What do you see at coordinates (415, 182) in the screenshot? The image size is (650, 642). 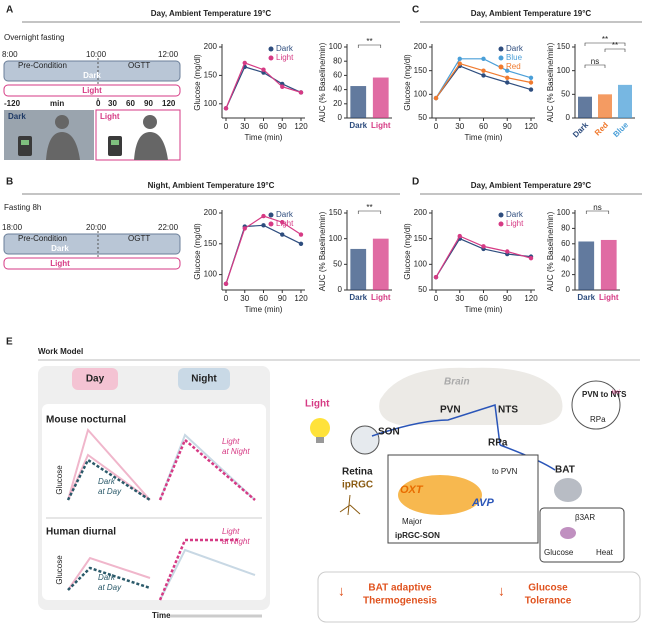 I see `panel-letter: D` at bounding box center [415, 182].